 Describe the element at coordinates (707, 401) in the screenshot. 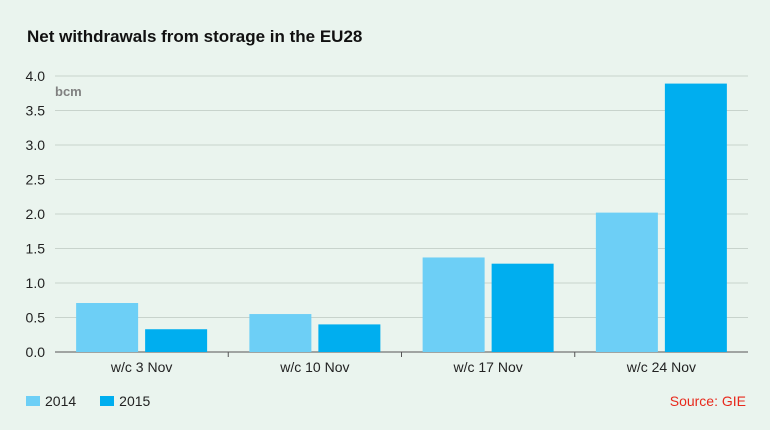

I see `source-note: Source: GIE` at that location.